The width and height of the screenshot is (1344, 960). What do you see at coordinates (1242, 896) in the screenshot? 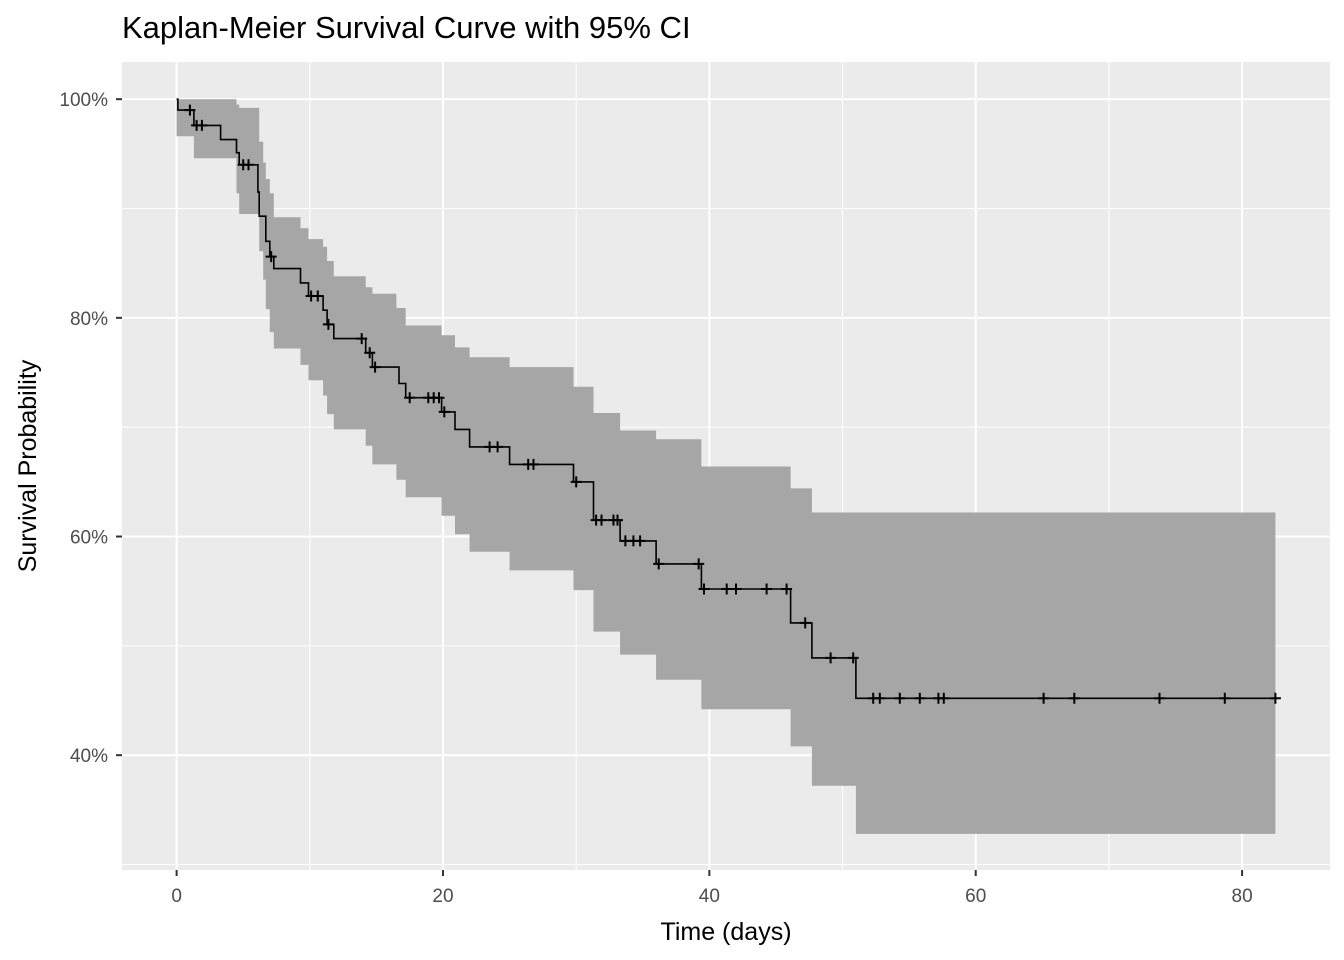
I see `x-tick-label: 80` at bounding box center [1242, 896].